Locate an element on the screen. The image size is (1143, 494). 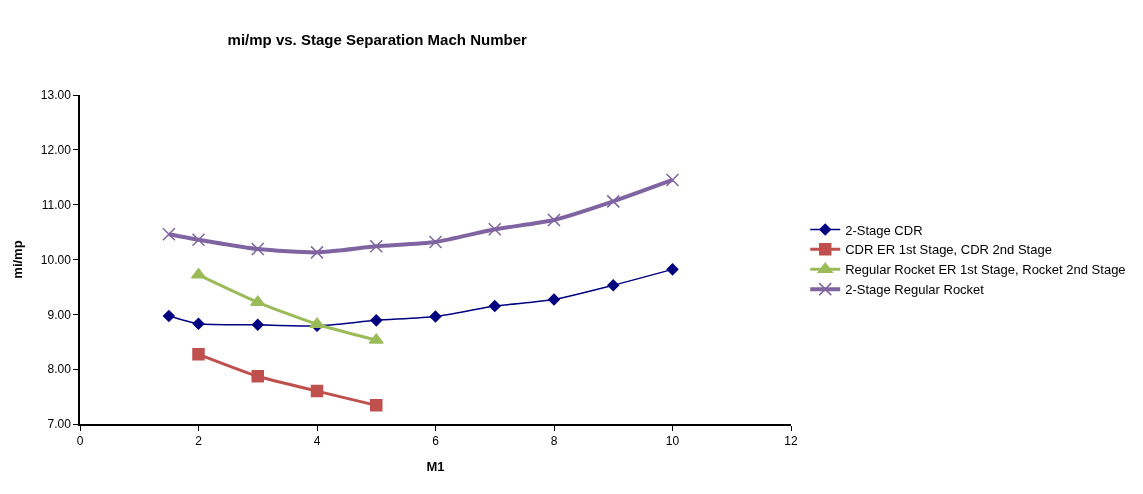
y-tick-label: 8.00 is located at coordinates (59, 369).